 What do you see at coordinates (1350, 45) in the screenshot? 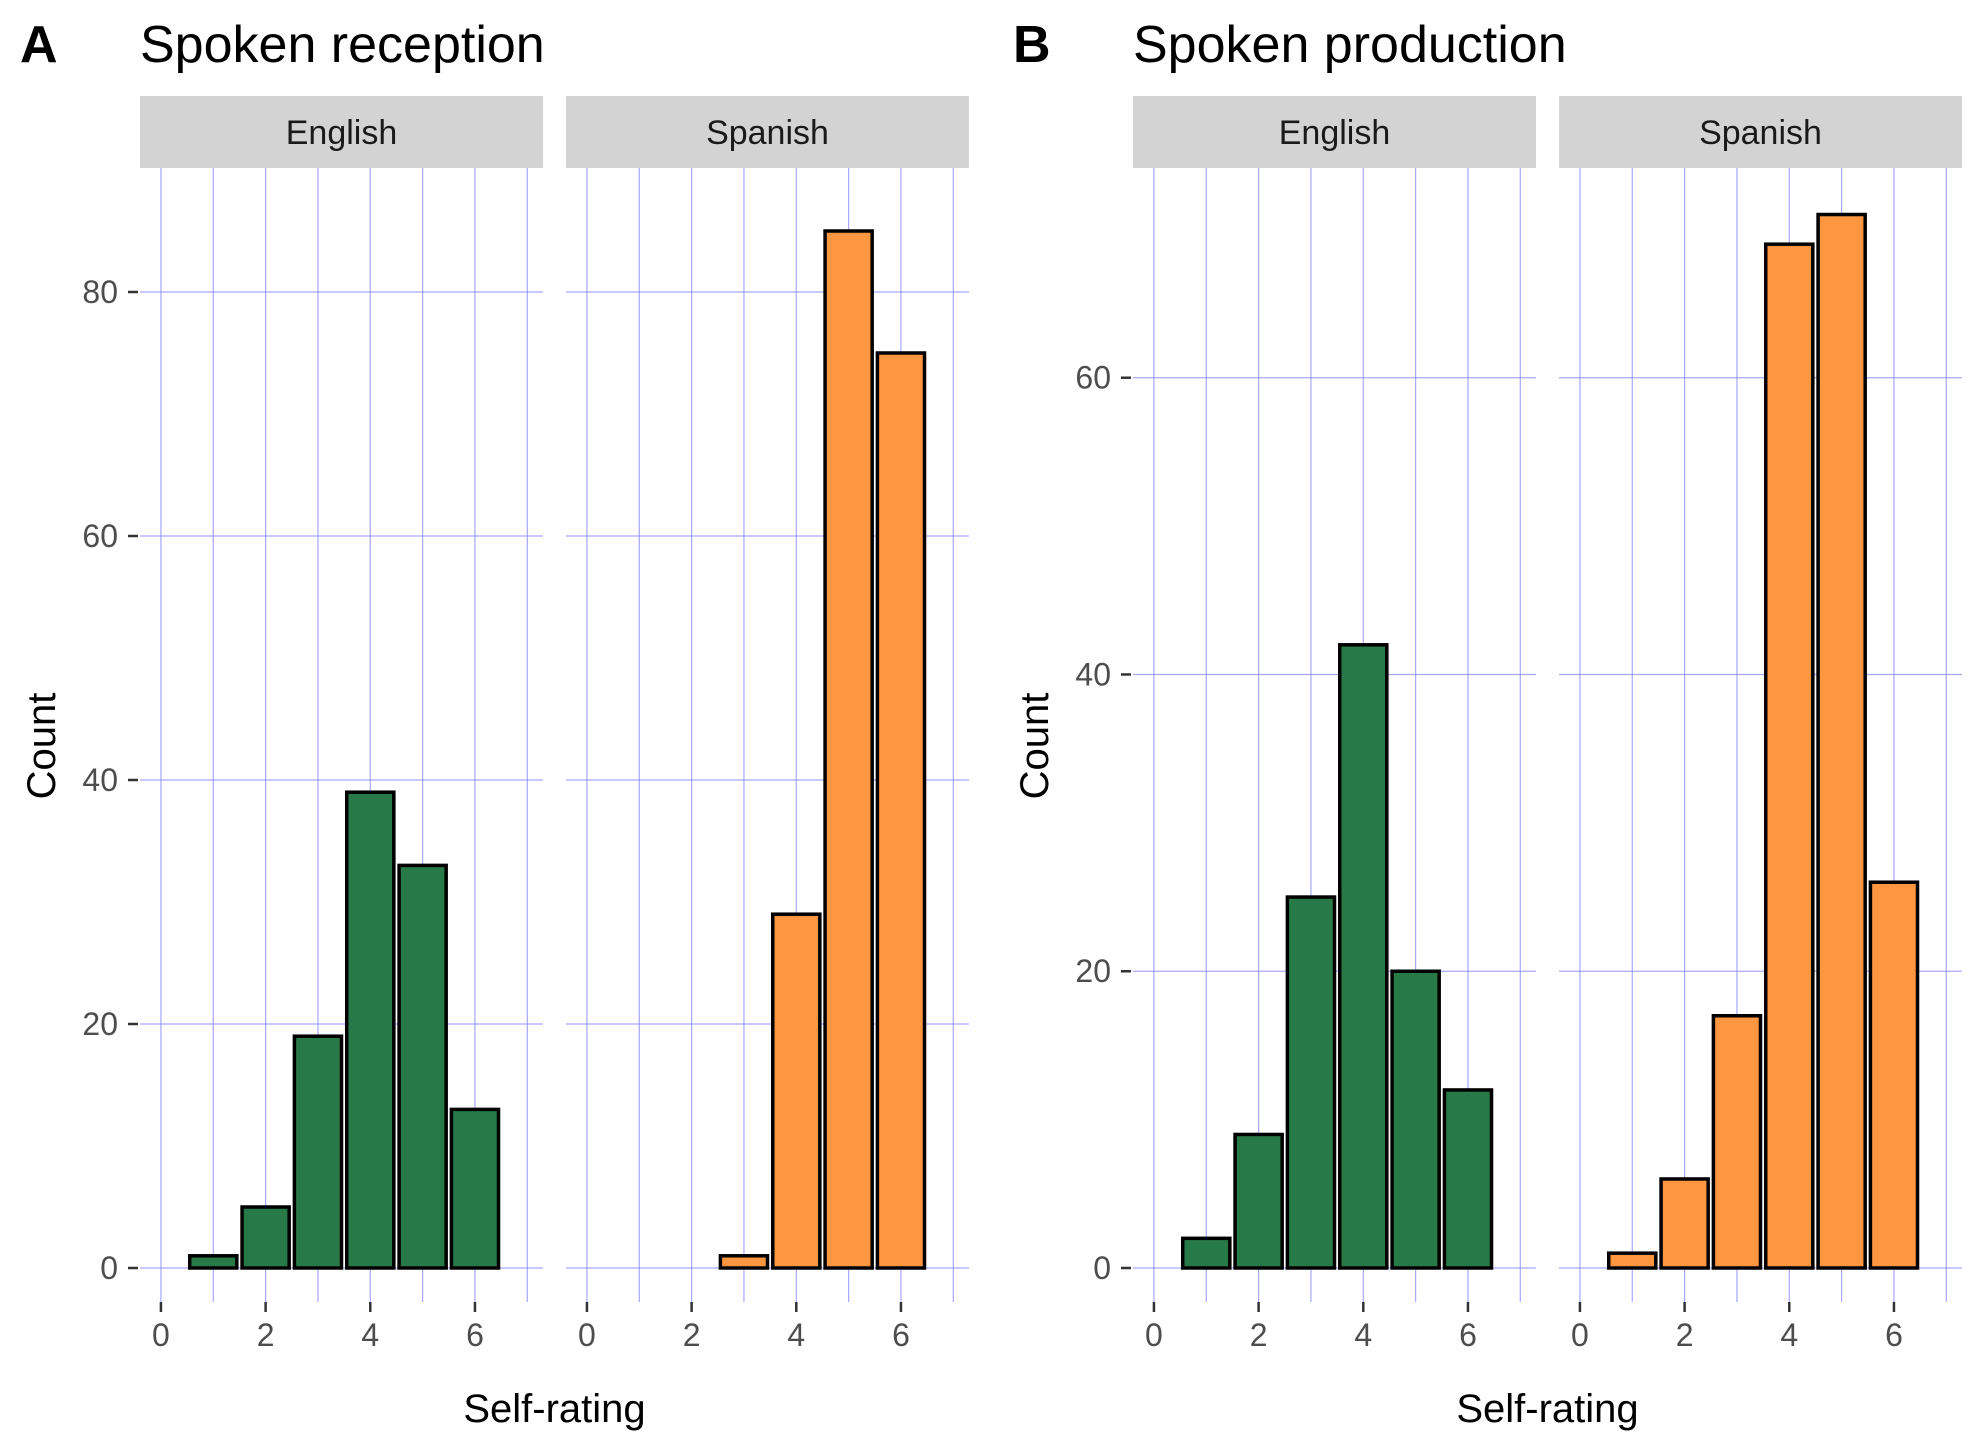
I see `panel-title: Spoken production` at bounding box center [1350, 45].